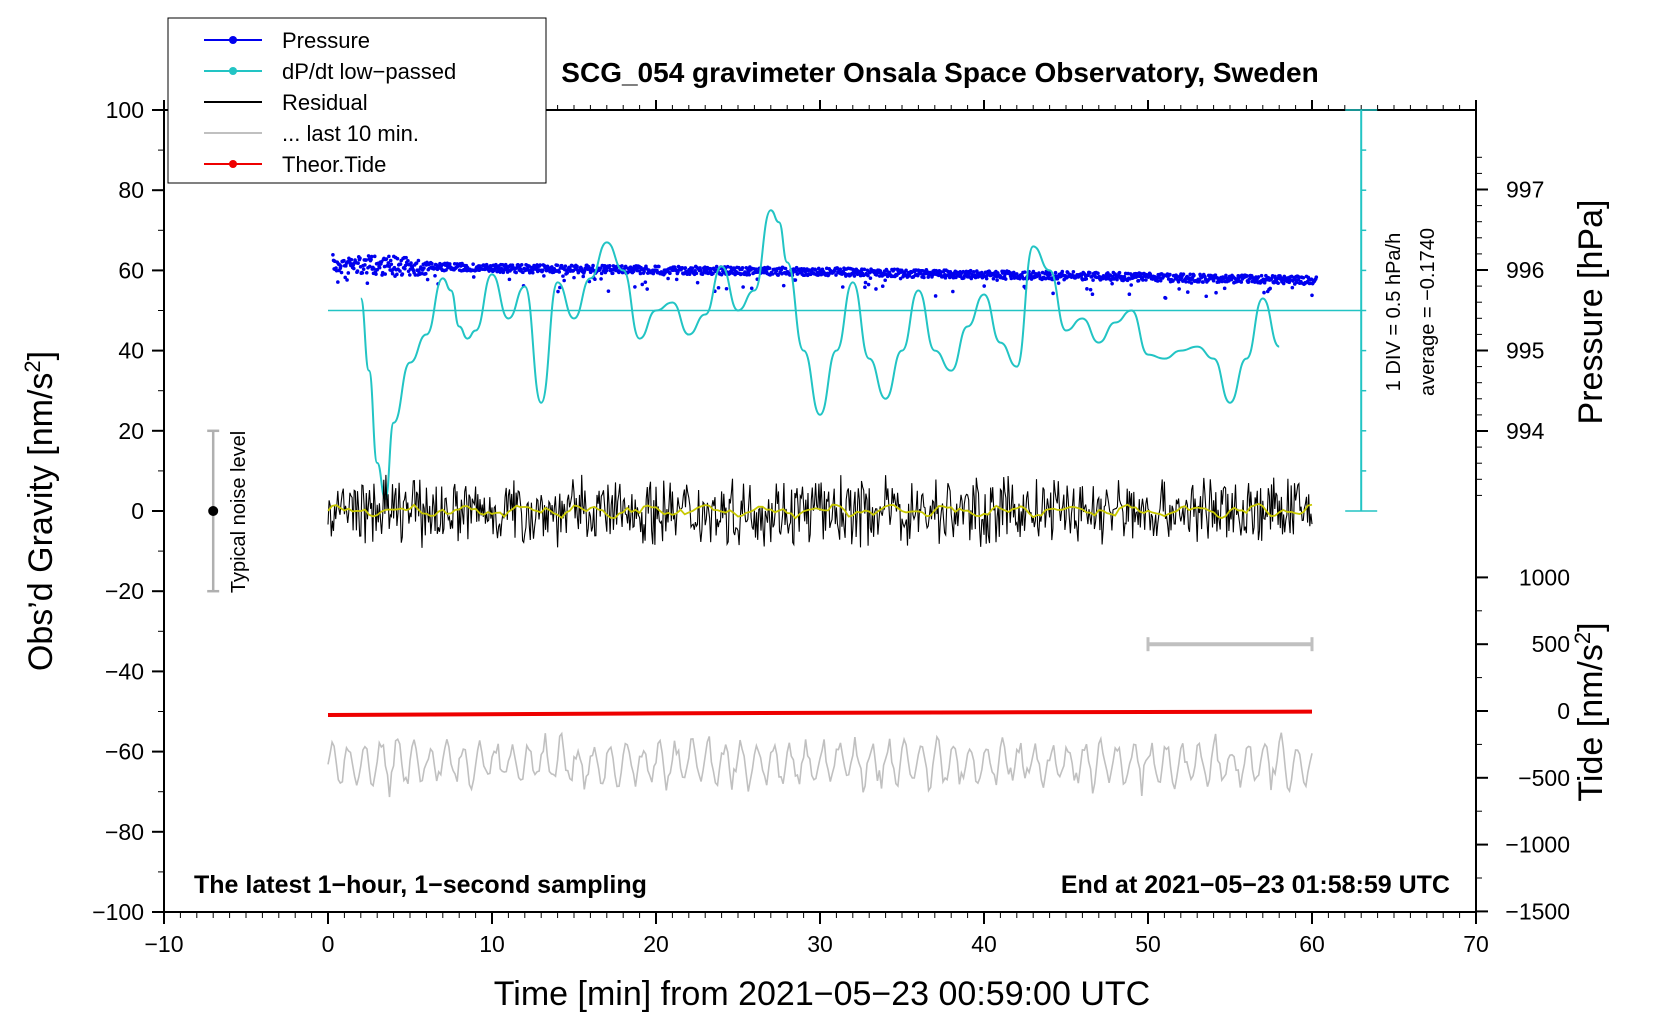 The width and height of the screenshot is (1660, 1020). What do you see at coordinates (1591, 722) in the screenshot?
I see `tide-axis-label-text: Tide [nm/s` at bounding box center [1591, 722].